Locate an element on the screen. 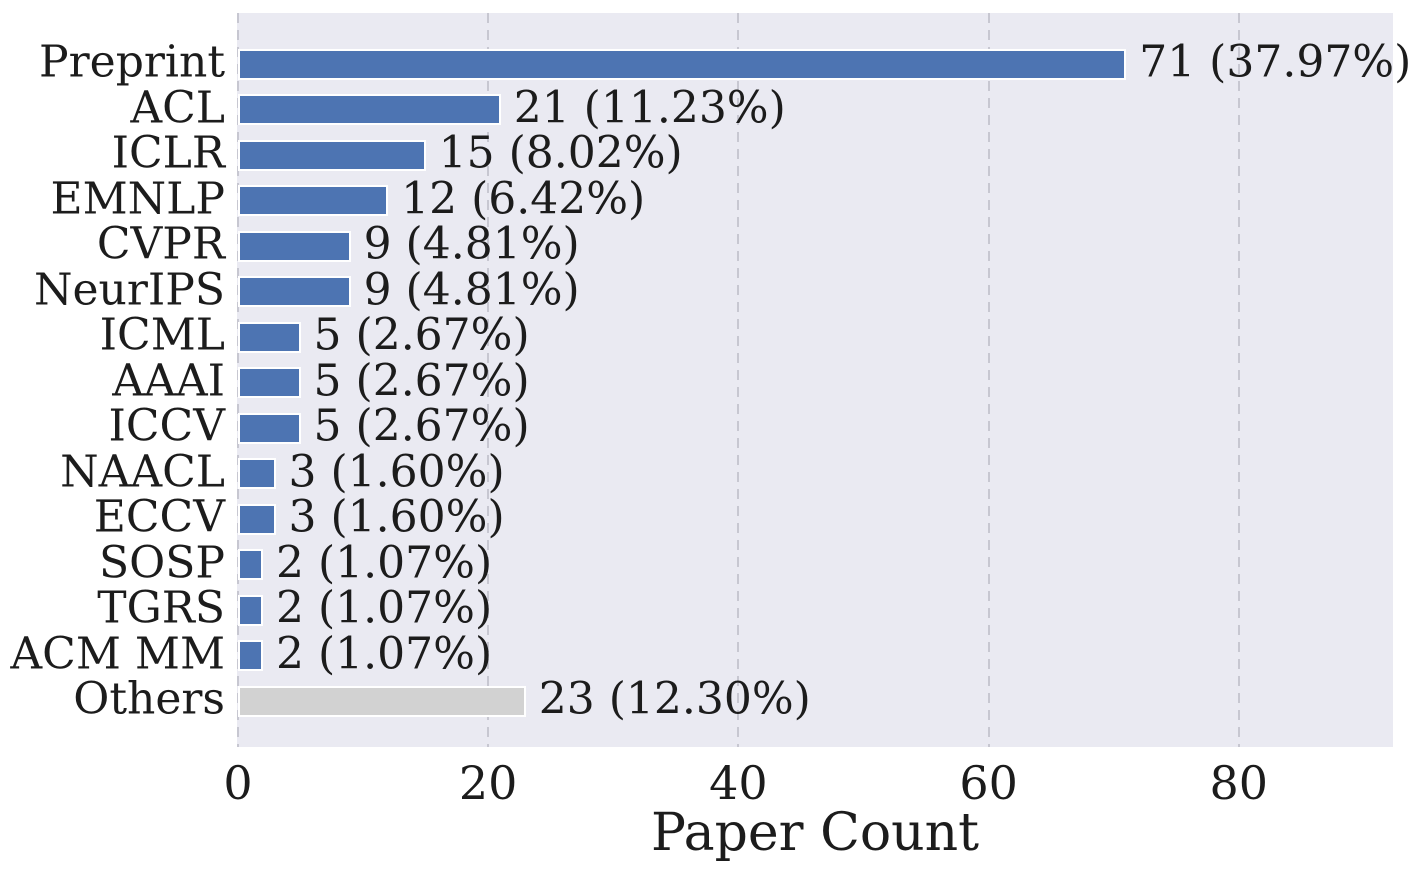 The height and width of the screenshot is (878, 1408). bar-value-label-tgrs: 2 (1.07%) is located at coordinates (384, 608).